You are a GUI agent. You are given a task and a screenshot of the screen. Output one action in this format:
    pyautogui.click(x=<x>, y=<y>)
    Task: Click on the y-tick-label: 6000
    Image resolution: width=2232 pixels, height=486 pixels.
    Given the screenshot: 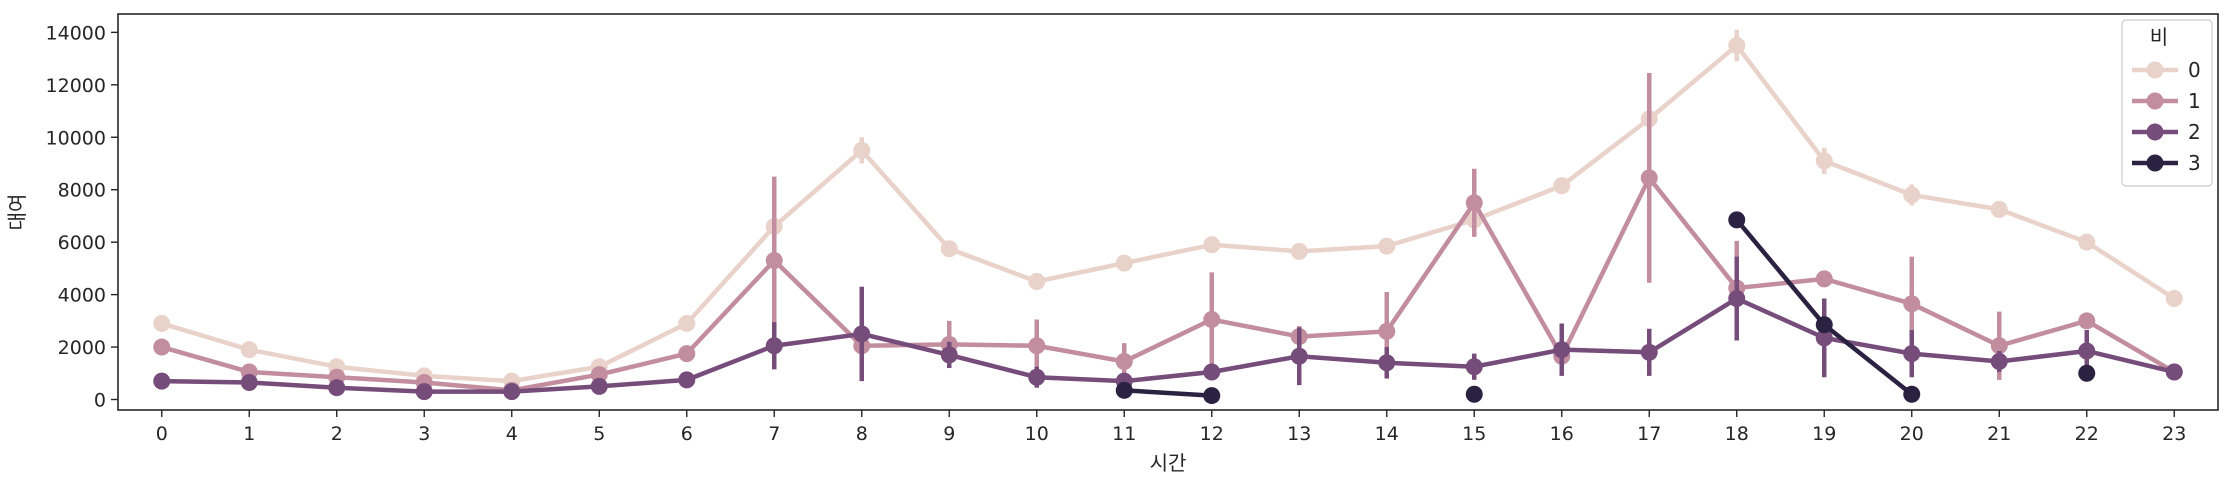 What is the action you would take?
    pyautogui.click(x=82, y=243)
    